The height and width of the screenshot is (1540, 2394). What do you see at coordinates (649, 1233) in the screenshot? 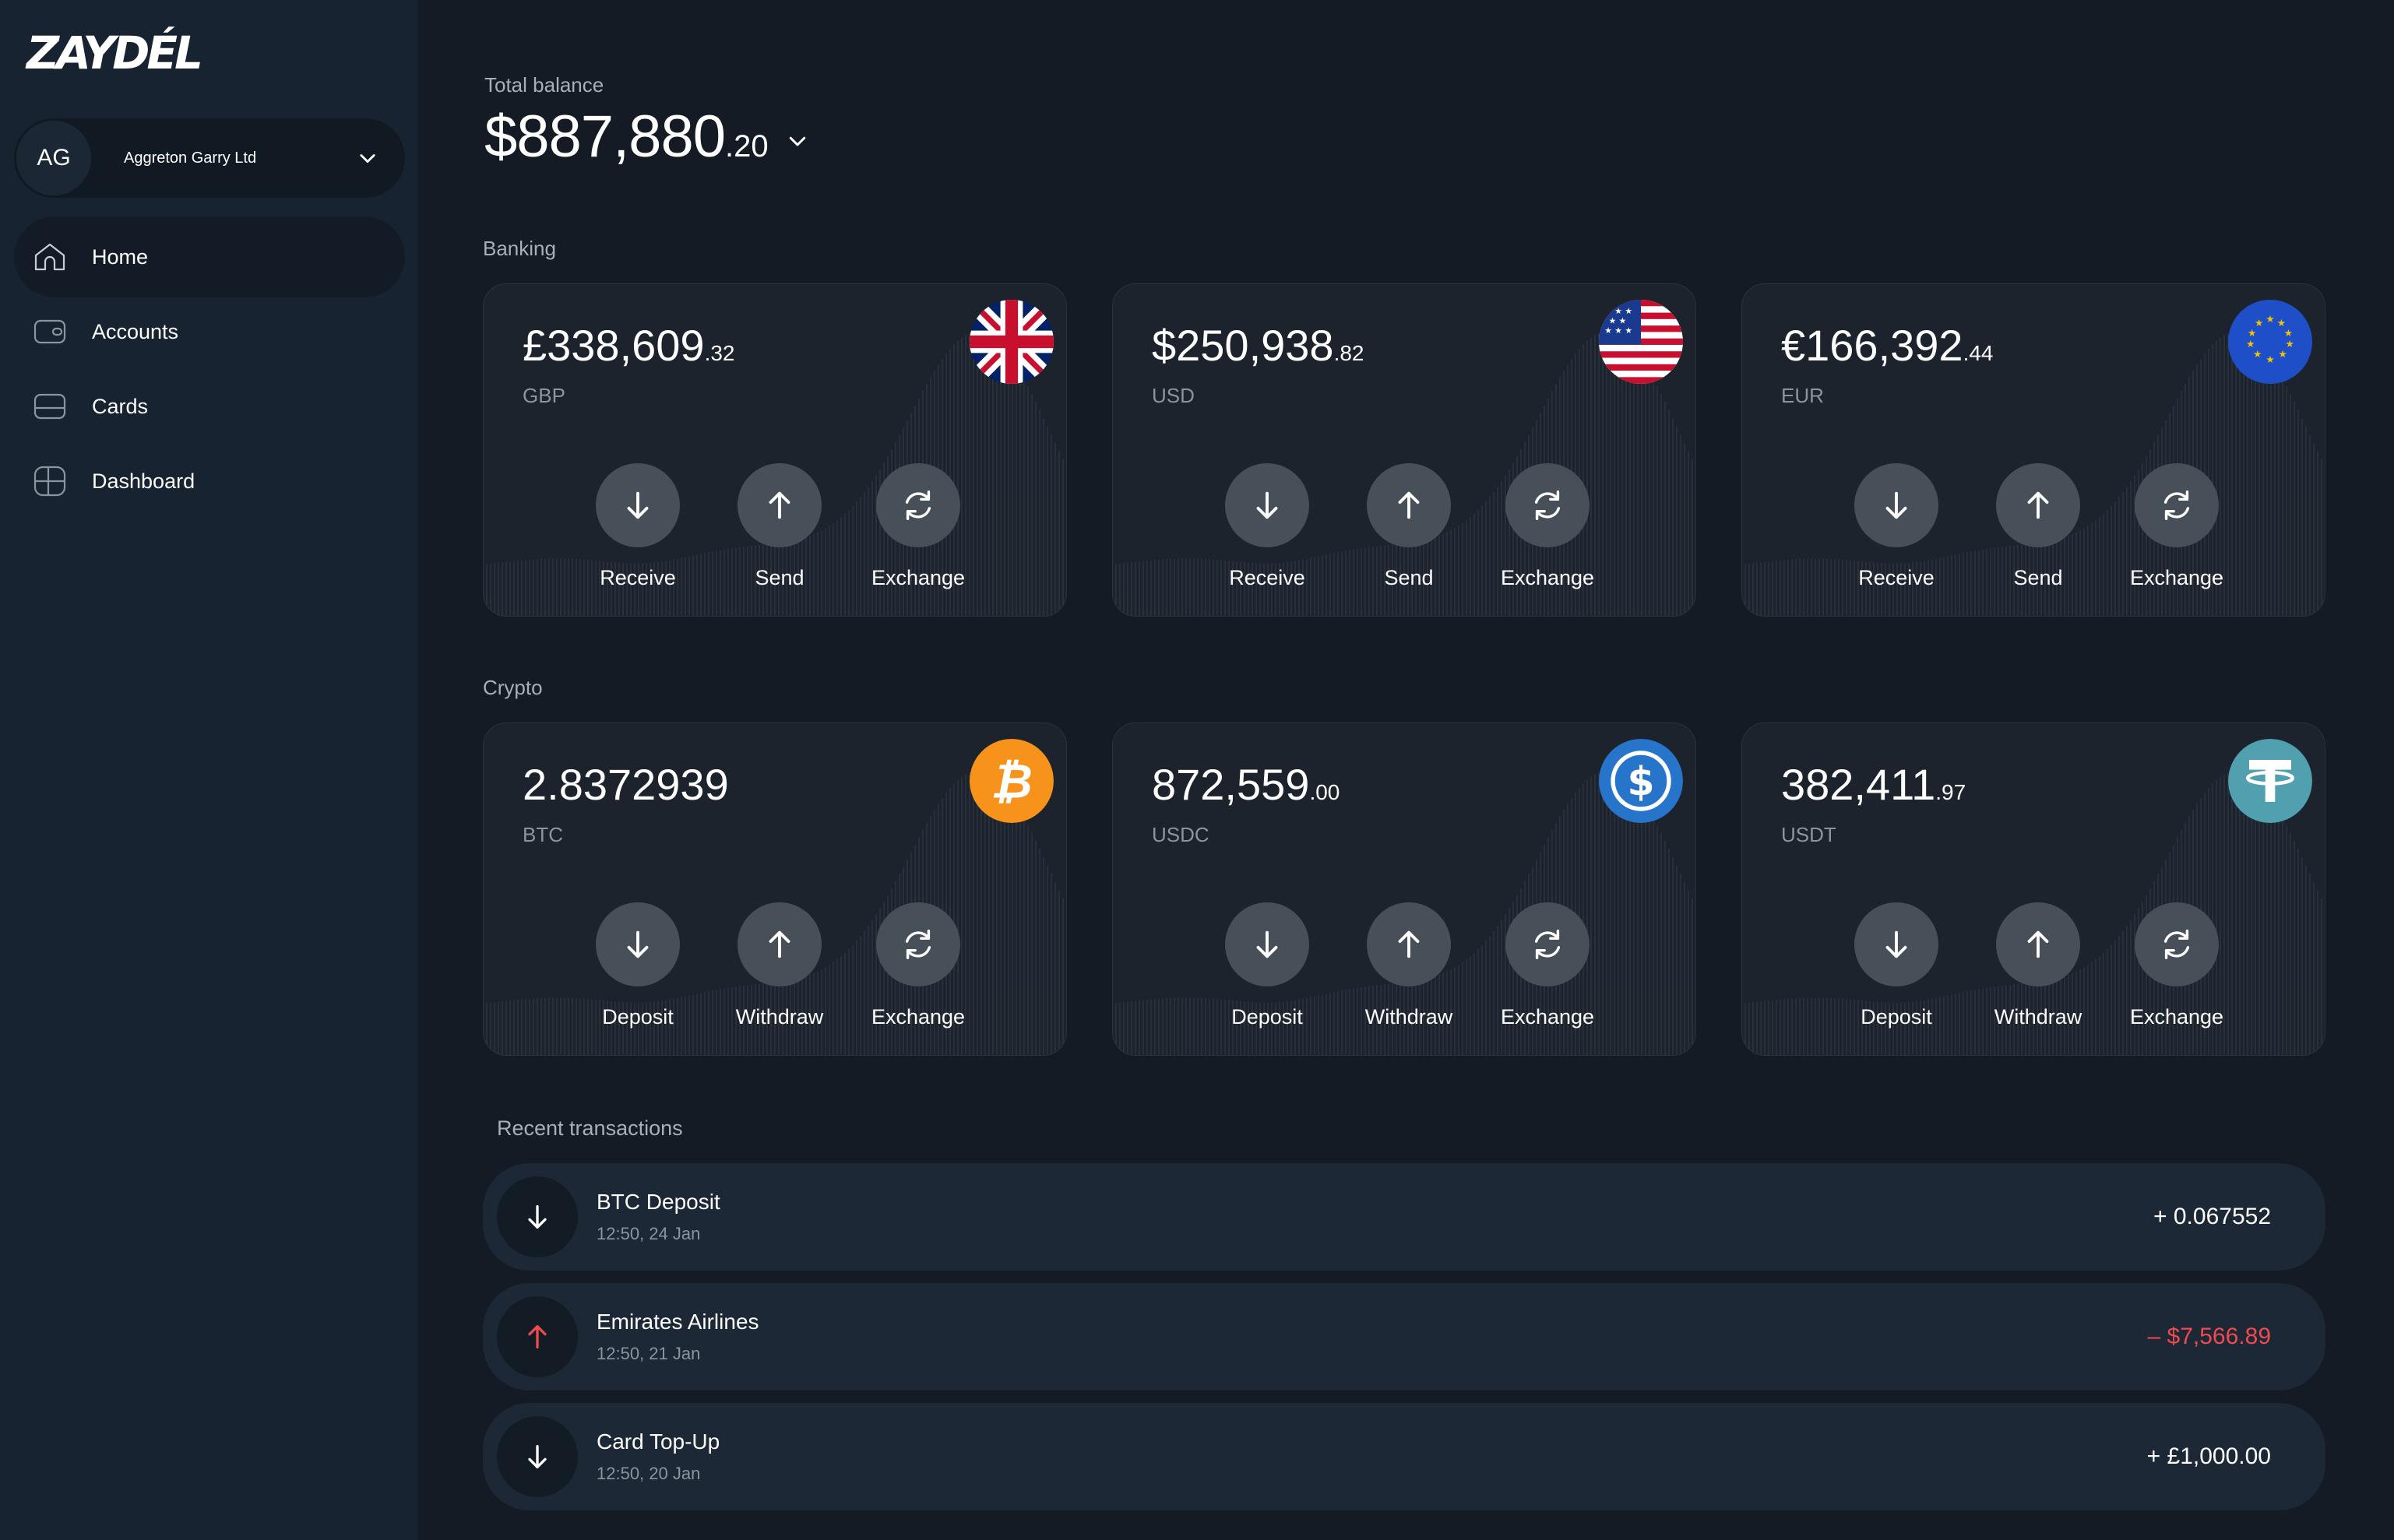
I see `transaction-time: 12:50, 24 Jan` at bounding box center [649, 1233].